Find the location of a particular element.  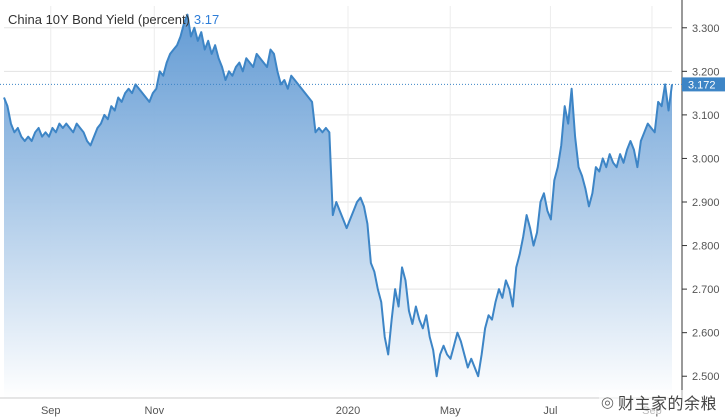

y-tick-label-7: 3.200 is located at coordinates (706, 72).